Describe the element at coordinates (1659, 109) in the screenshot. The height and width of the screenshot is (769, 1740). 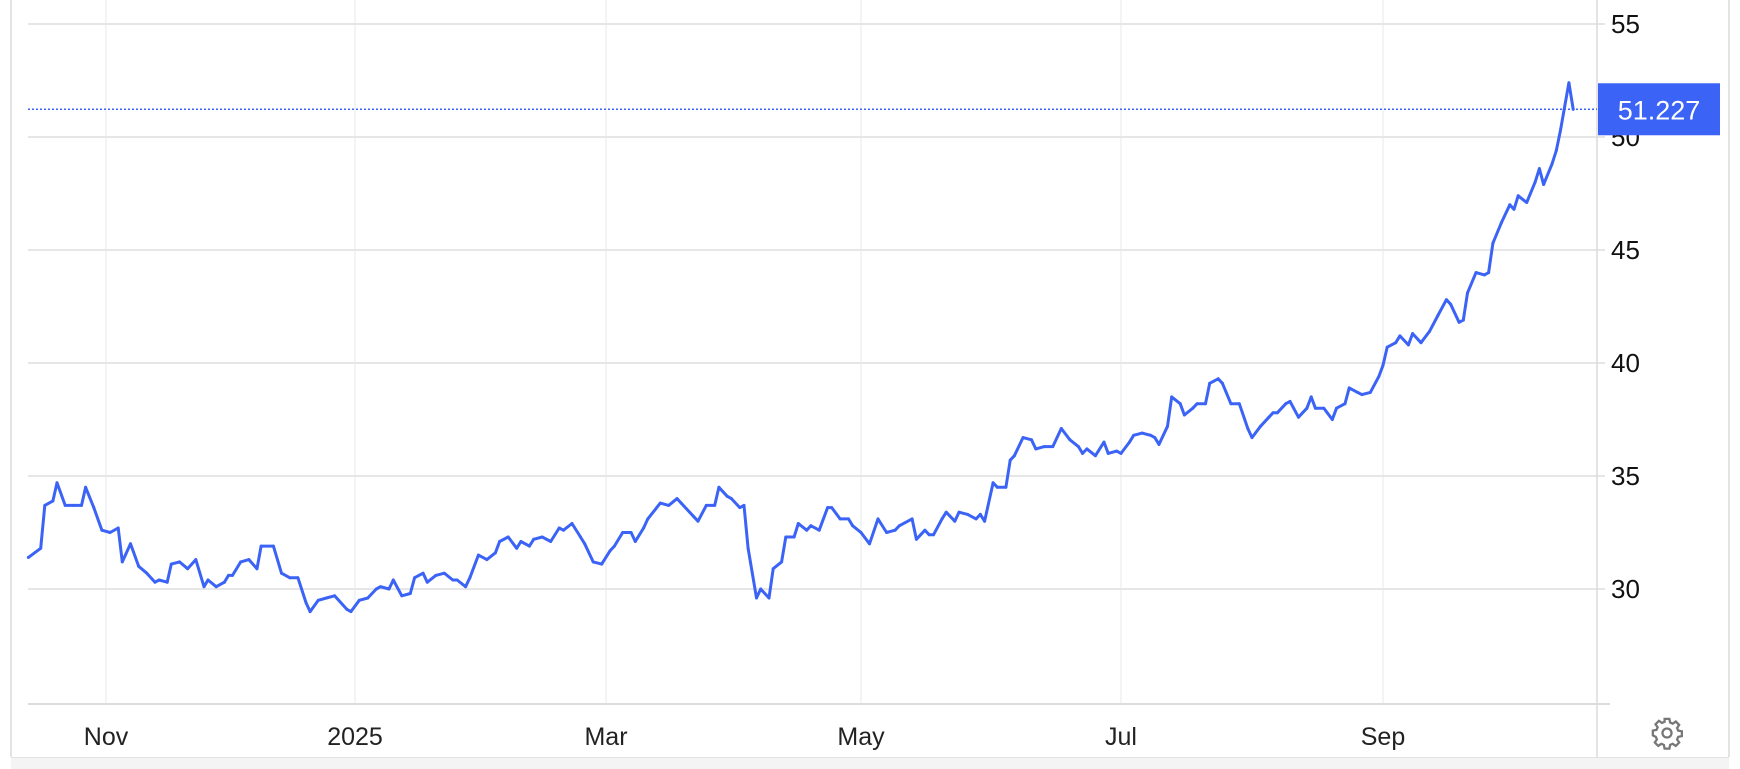
I see `last-value-badge: 51.227` at that location.